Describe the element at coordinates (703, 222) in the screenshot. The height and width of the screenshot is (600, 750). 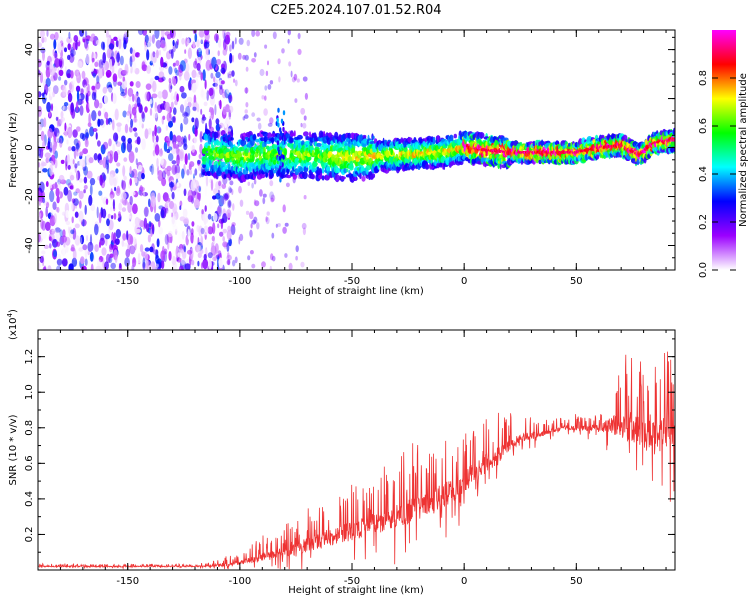
I see `colorbar-tick-label: 0.2` at that location.